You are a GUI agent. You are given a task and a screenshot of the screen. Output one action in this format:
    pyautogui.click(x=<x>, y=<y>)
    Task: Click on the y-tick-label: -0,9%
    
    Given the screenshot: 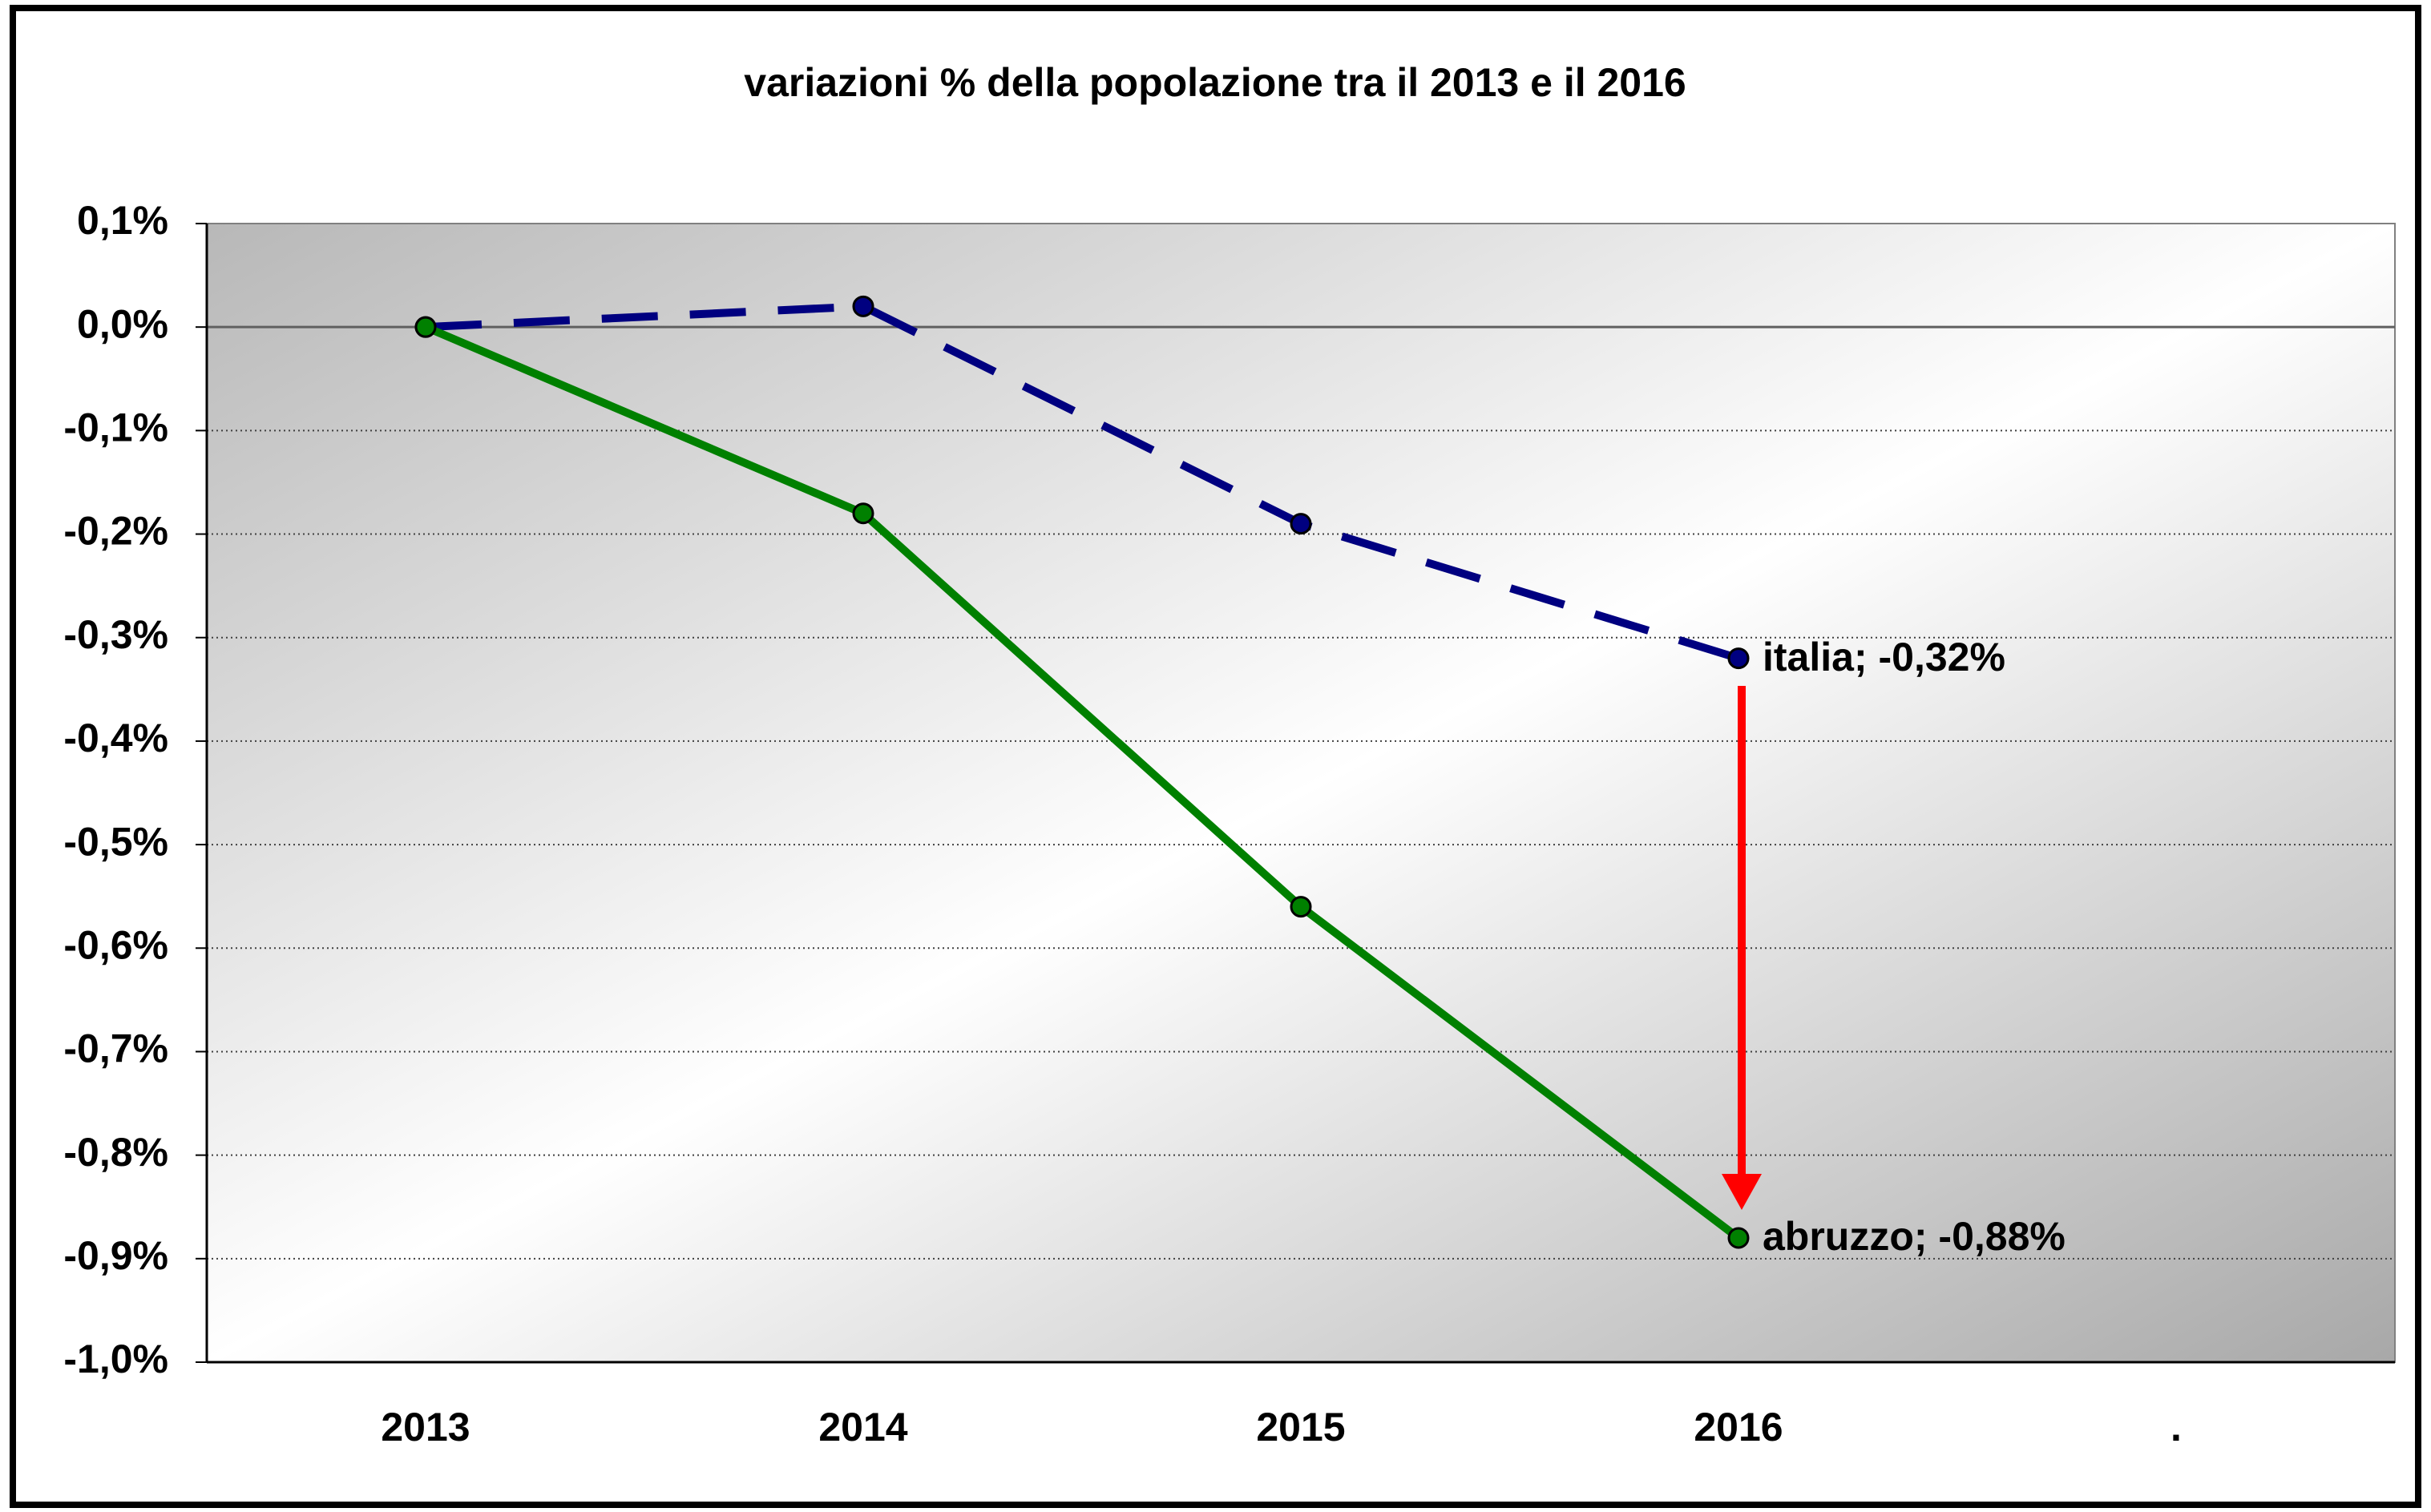 What is the action you would take?
    pyautogui.click(x=116, y=1256)
    